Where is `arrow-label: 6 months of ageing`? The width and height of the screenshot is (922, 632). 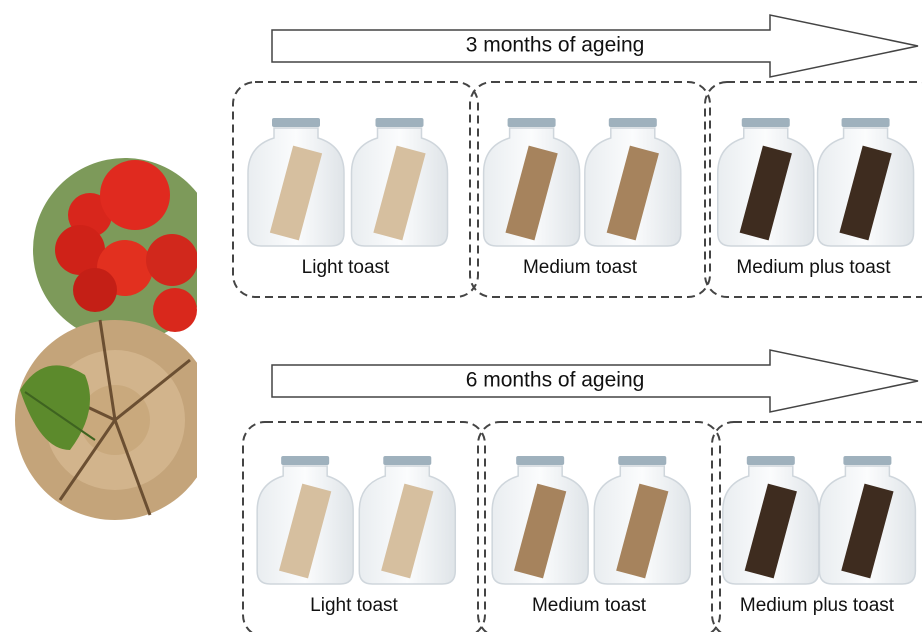 arrow-label: 6 months of ageing is located at coordinates (555, 380).